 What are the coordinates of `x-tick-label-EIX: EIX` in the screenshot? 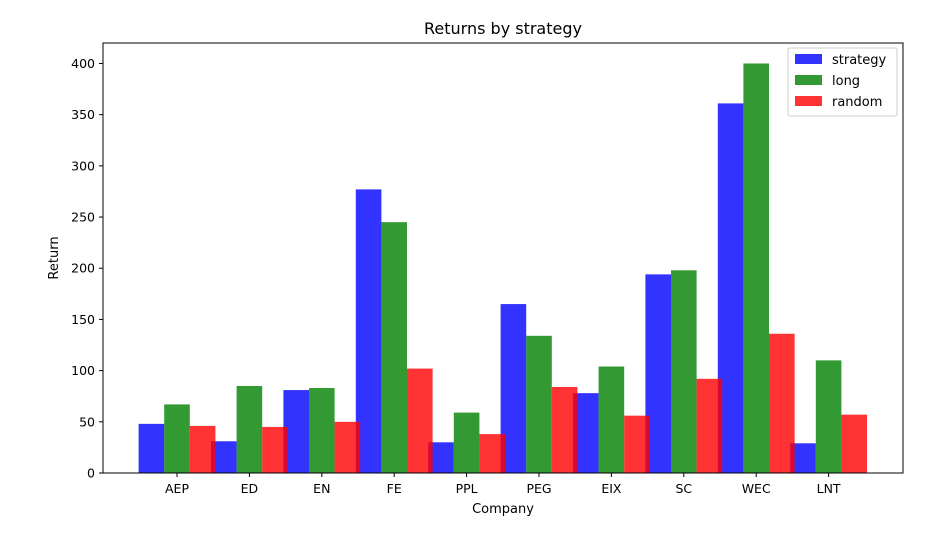 It's located at (611, 488).